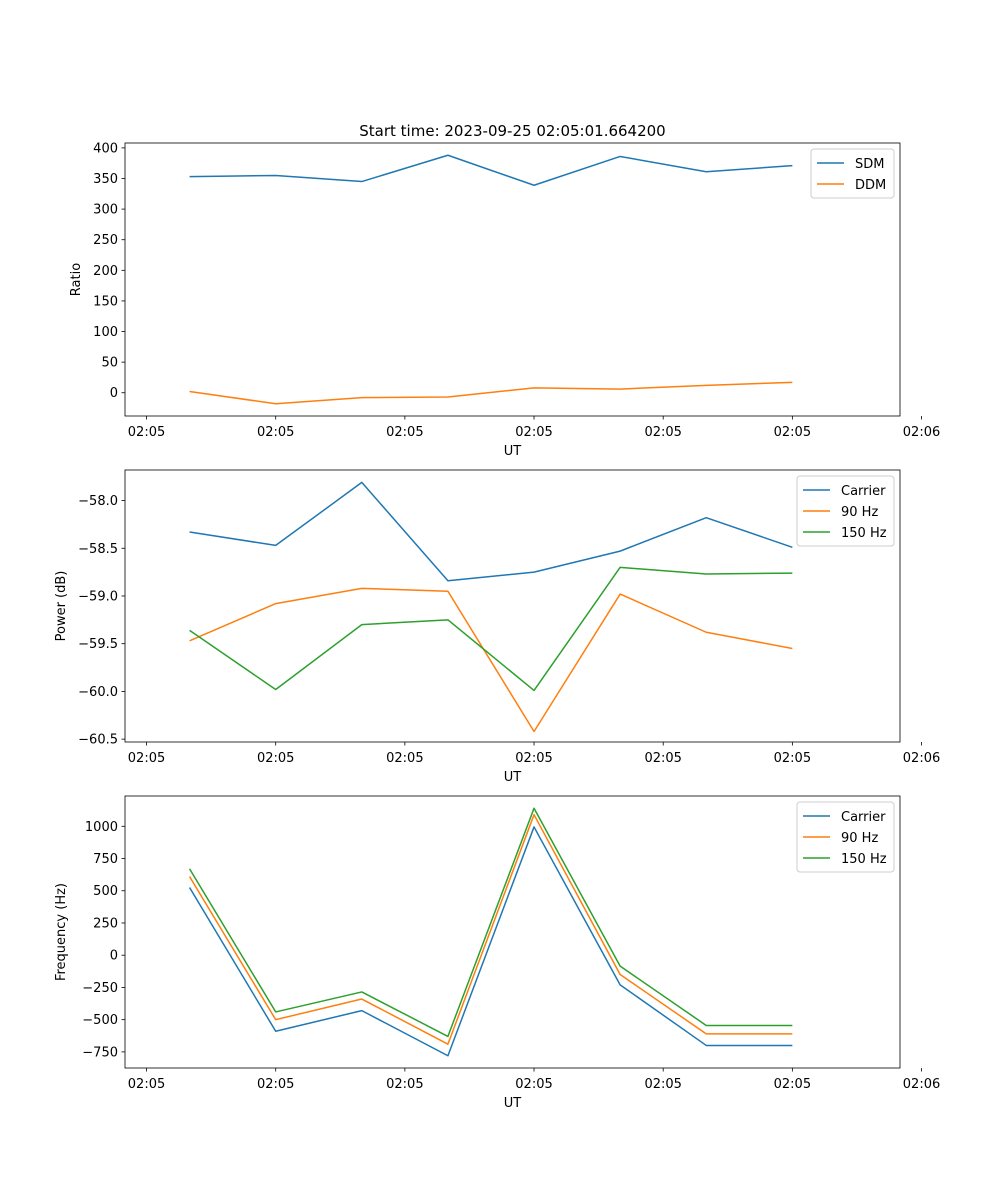  What do you see at coordinates (109, 363) in the screenshot?
I see `y-tick-label: 50` at bounding box center [109, 363].